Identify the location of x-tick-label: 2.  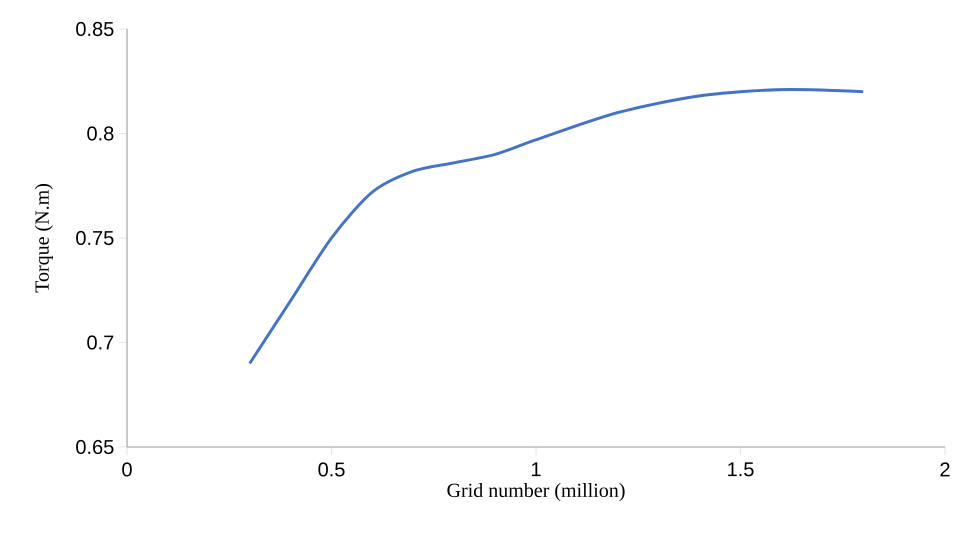
(945, 469).